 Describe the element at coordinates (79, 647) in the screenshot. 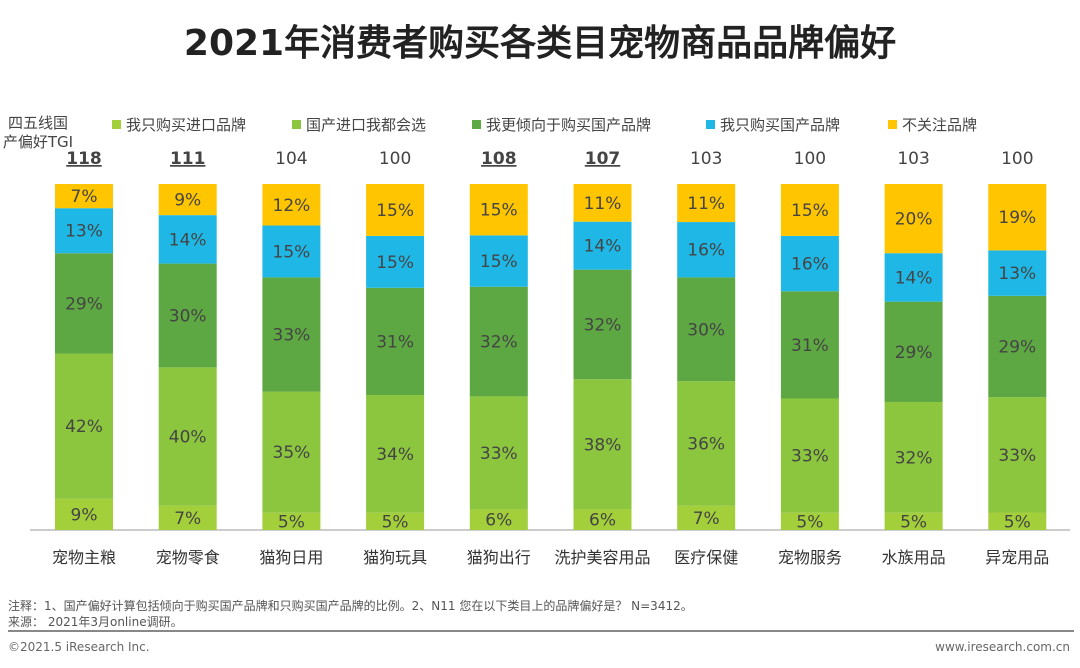

I see `copyright: ©2021.5 iResearch Inc.` at that location.